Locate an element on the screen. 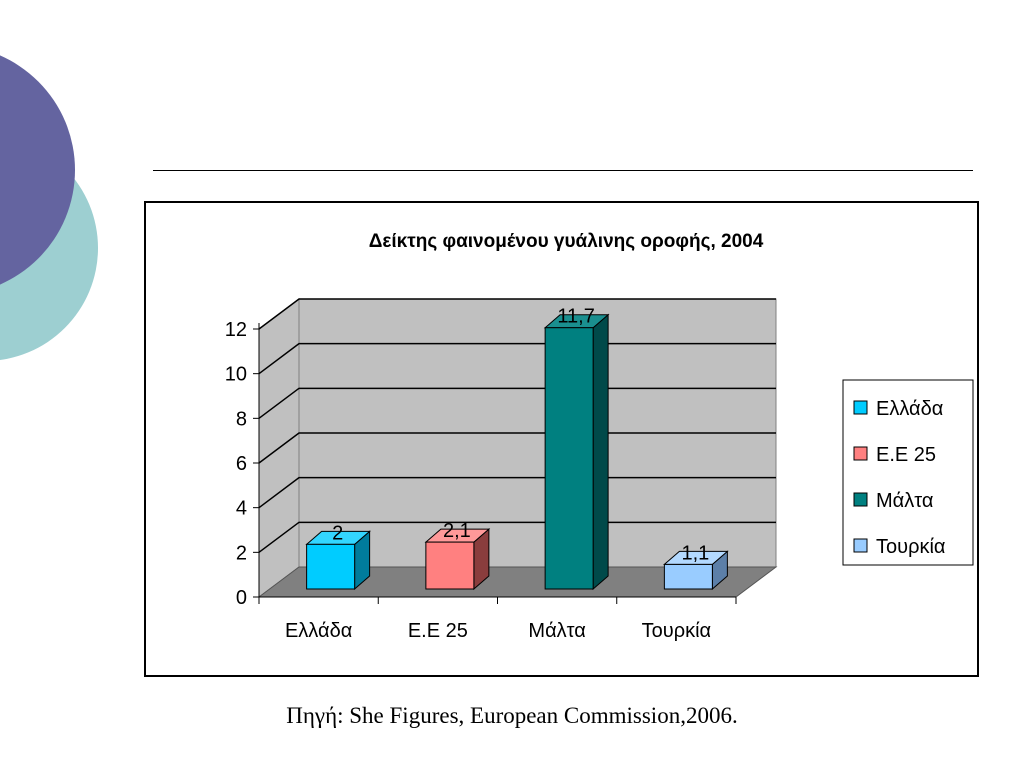  y-axis-ticks: 0 2 4 6 8 10 12 is located at coordinates (242, 464).